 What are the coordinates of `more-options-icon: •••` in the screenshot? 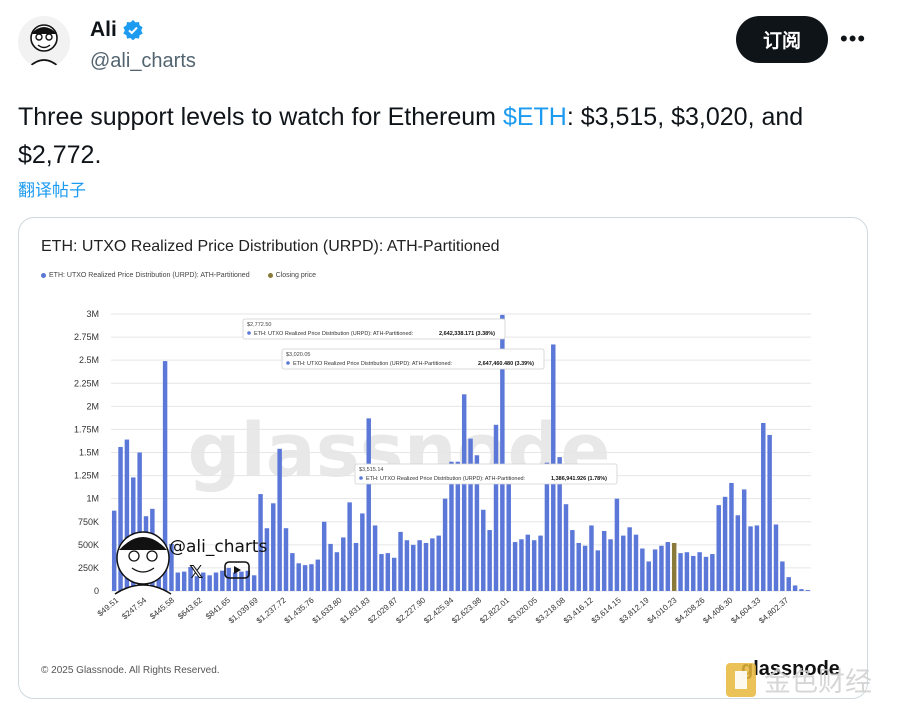 It's located at (853, 38).